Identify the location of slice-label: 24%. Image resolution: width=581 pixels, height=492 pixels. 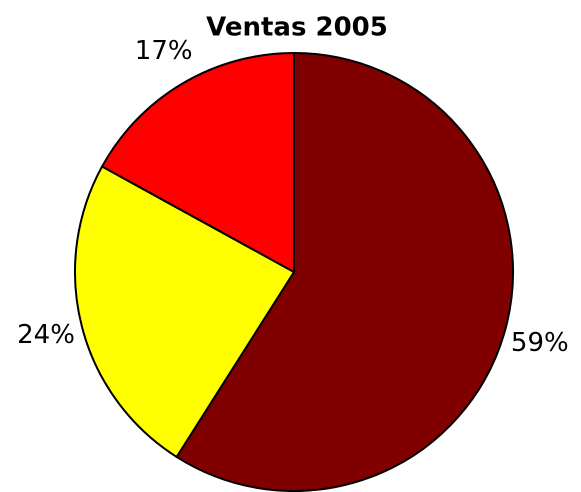
(46, 335).